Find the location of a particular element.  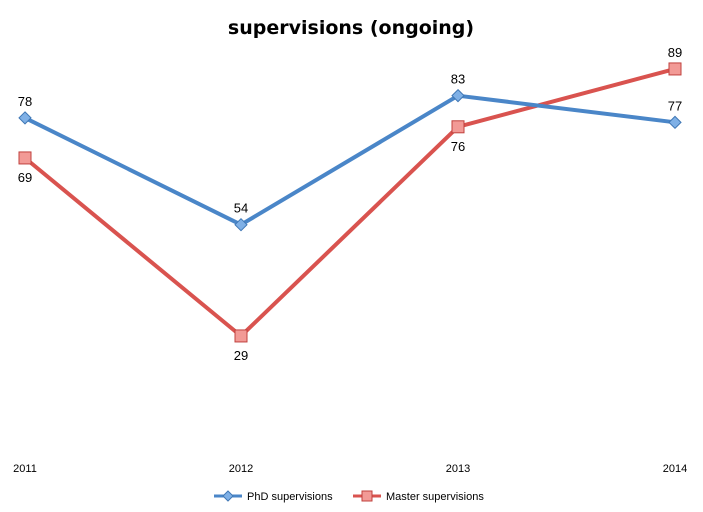

x-tick-label: 2011 is located at coordinates (25, 469).